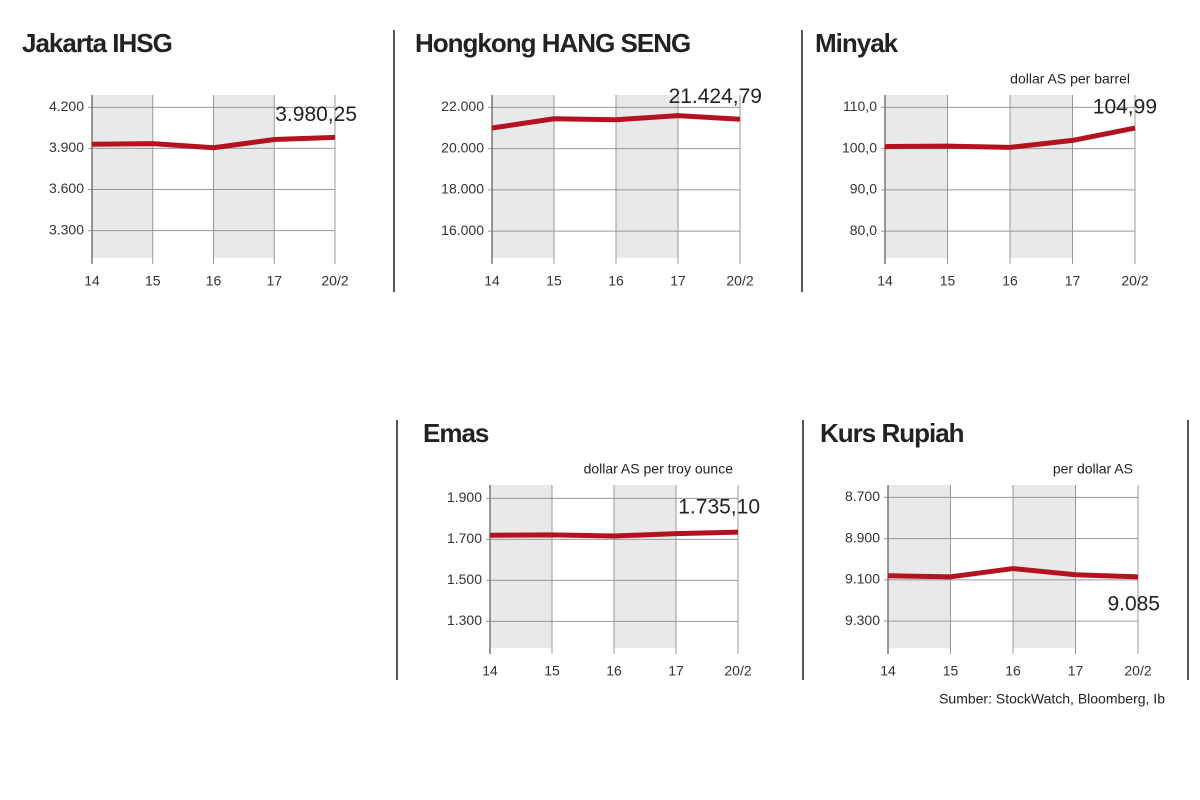  Describe the element at coordinates (66, 229) in the screenshot. I see `y-tick-label: 3.300` at that location.